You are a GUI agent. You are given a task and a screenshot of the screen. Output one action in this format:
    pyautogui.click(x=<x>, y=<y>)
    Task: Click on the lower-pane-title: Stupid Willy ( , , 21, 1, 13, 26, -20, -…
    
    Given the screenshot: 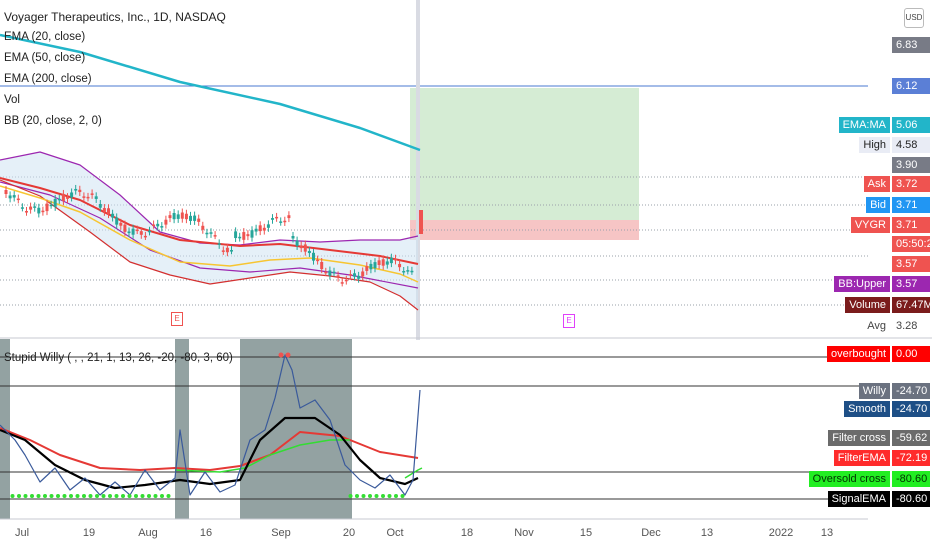 What is the action you would take?
    pyautogui.click(x=118, y=358)
    